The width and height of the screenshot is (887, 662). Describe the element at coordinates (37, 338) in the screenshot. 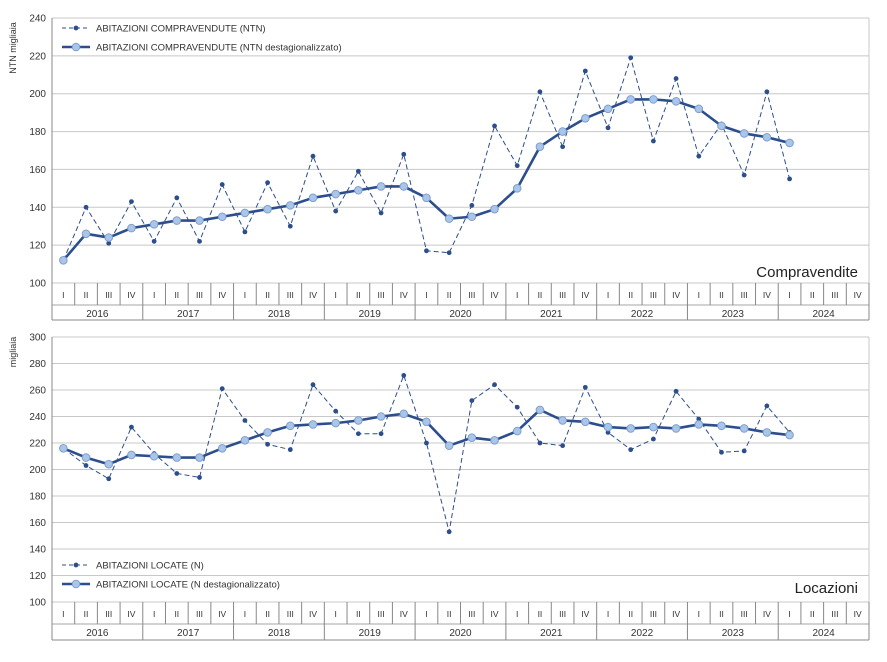

I see `y-tick-label: 300` at that location.